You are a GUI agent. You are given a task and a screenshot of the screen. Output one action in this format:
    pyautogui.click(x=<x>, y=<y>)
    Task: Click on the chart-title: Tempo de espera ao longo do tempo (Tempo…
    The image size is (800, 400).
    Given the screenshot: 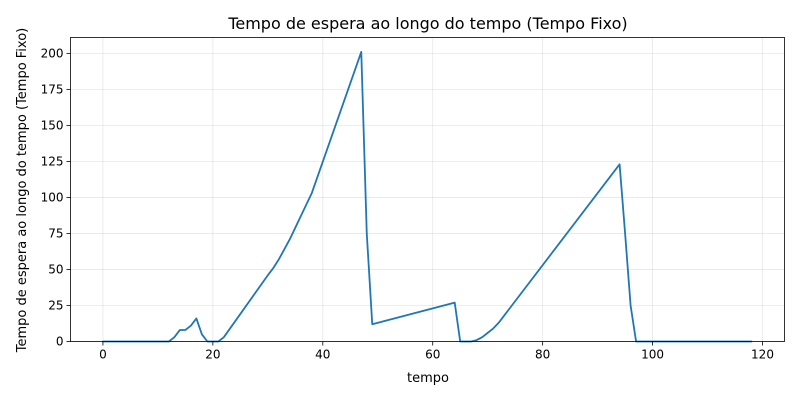 What is the action you would take?
    pyautogui.click(x=427, y=23)
    